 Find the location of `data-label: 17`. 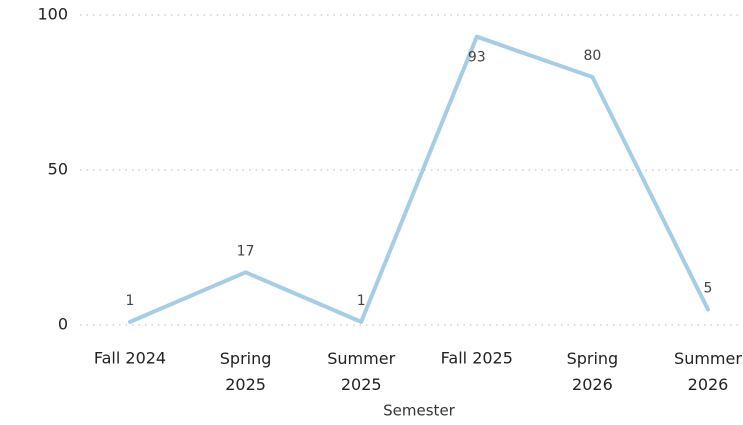

data-label: 17 is located at coordinates (246, 251).